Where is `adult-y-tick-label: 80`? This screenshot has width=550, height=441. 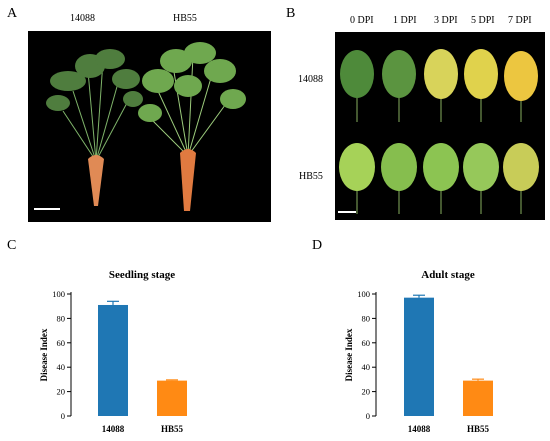
adult-y-tick-label: 80 is located at coordinates (366, 318).